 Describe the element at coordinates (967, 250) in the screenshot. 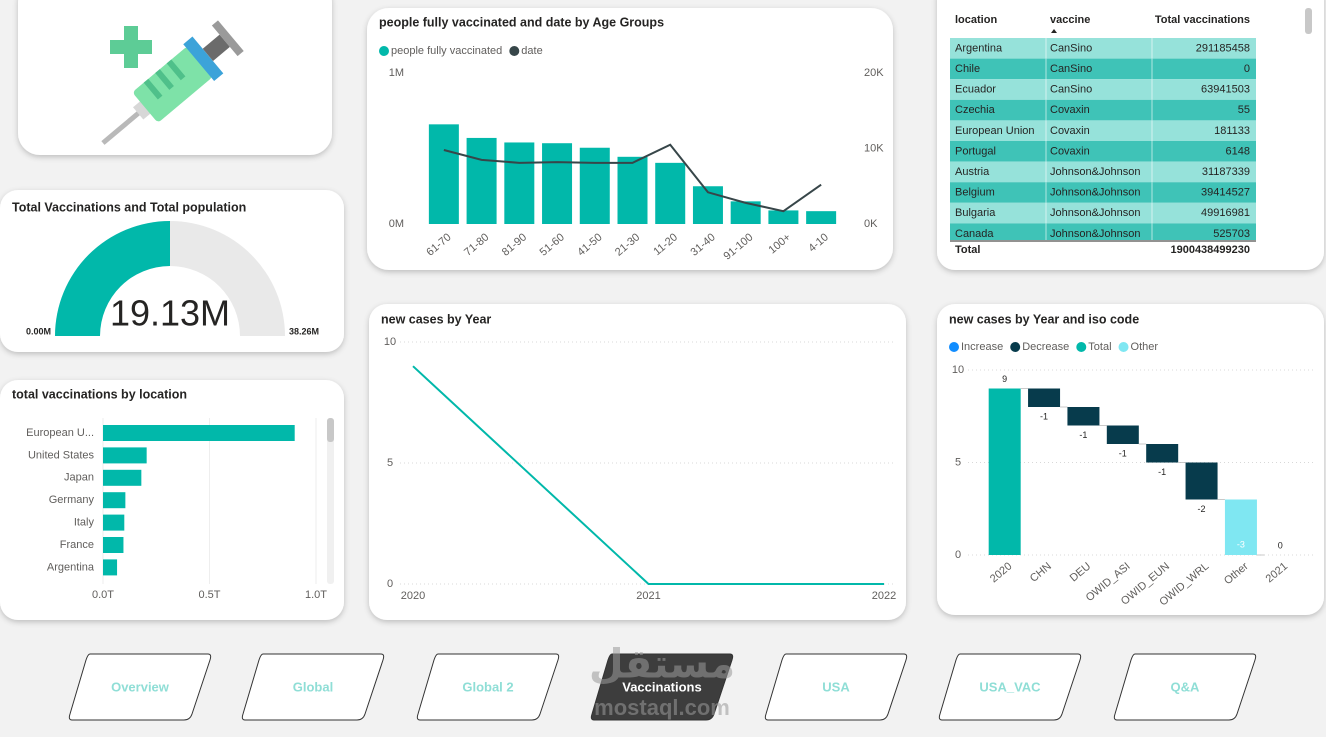

I see `total-label: Total` at that location.